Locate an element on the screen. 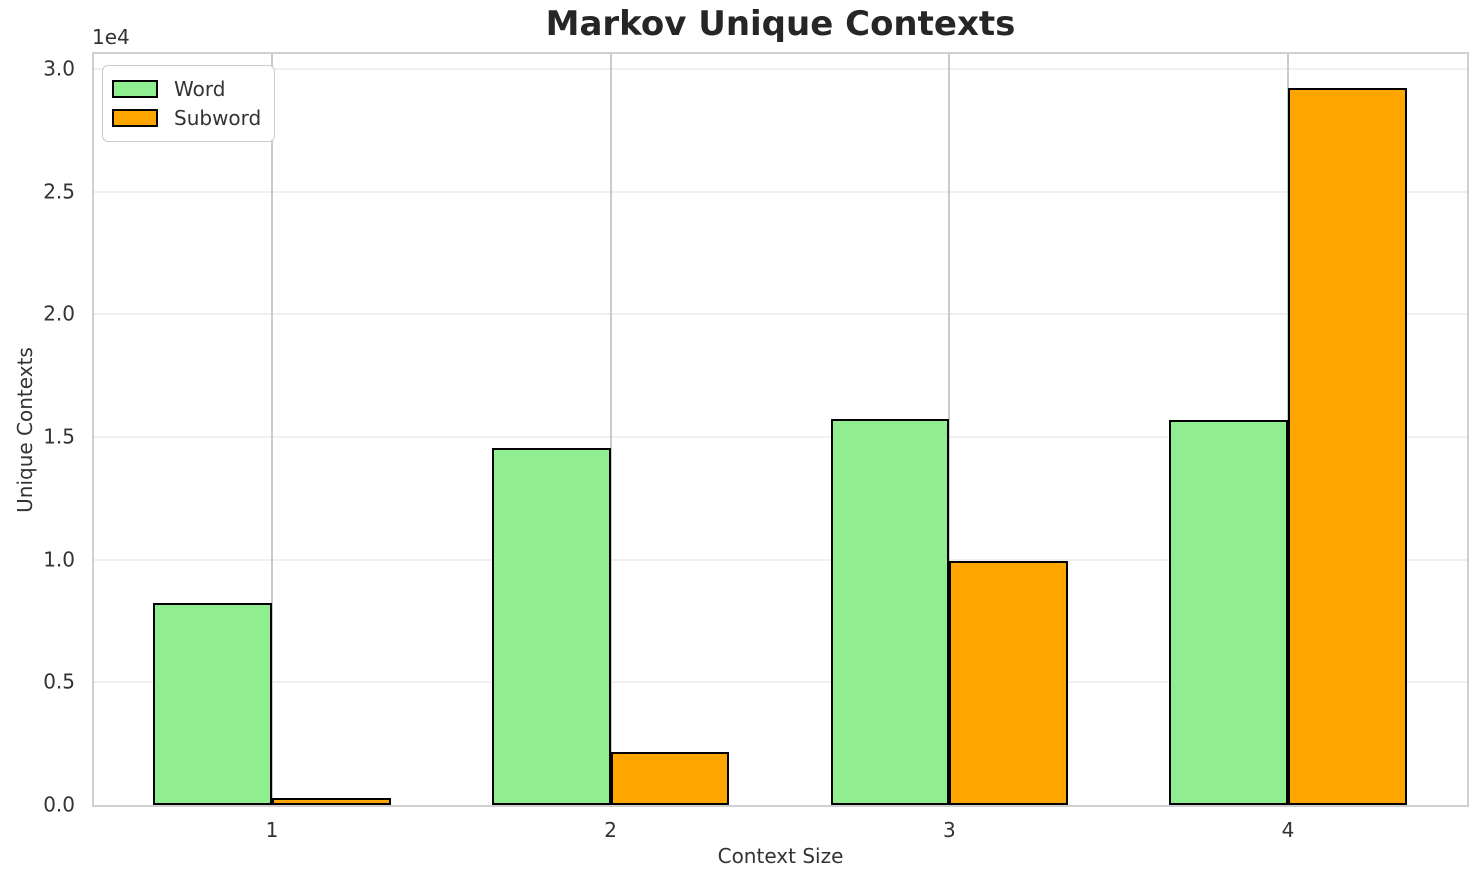 This screenshot has width=1484, height=885. legend-swatch-subword-icon is located at coordinates (135, 118).